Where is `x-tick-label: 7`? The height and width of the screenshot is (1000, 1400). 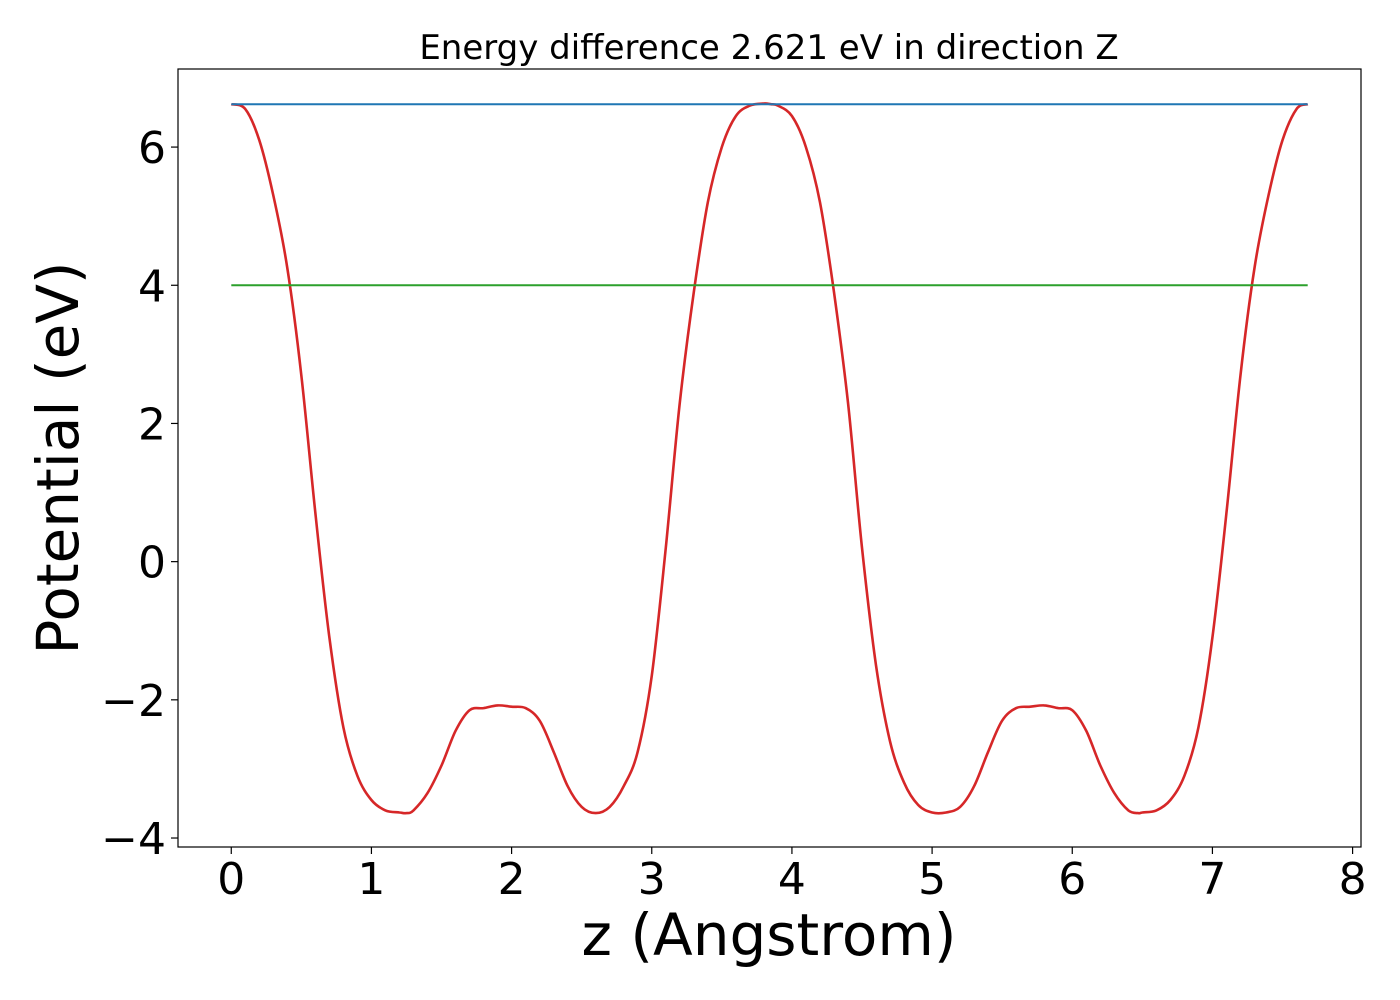
x-tick-label: 7 is located at coordinates (1212, 879).